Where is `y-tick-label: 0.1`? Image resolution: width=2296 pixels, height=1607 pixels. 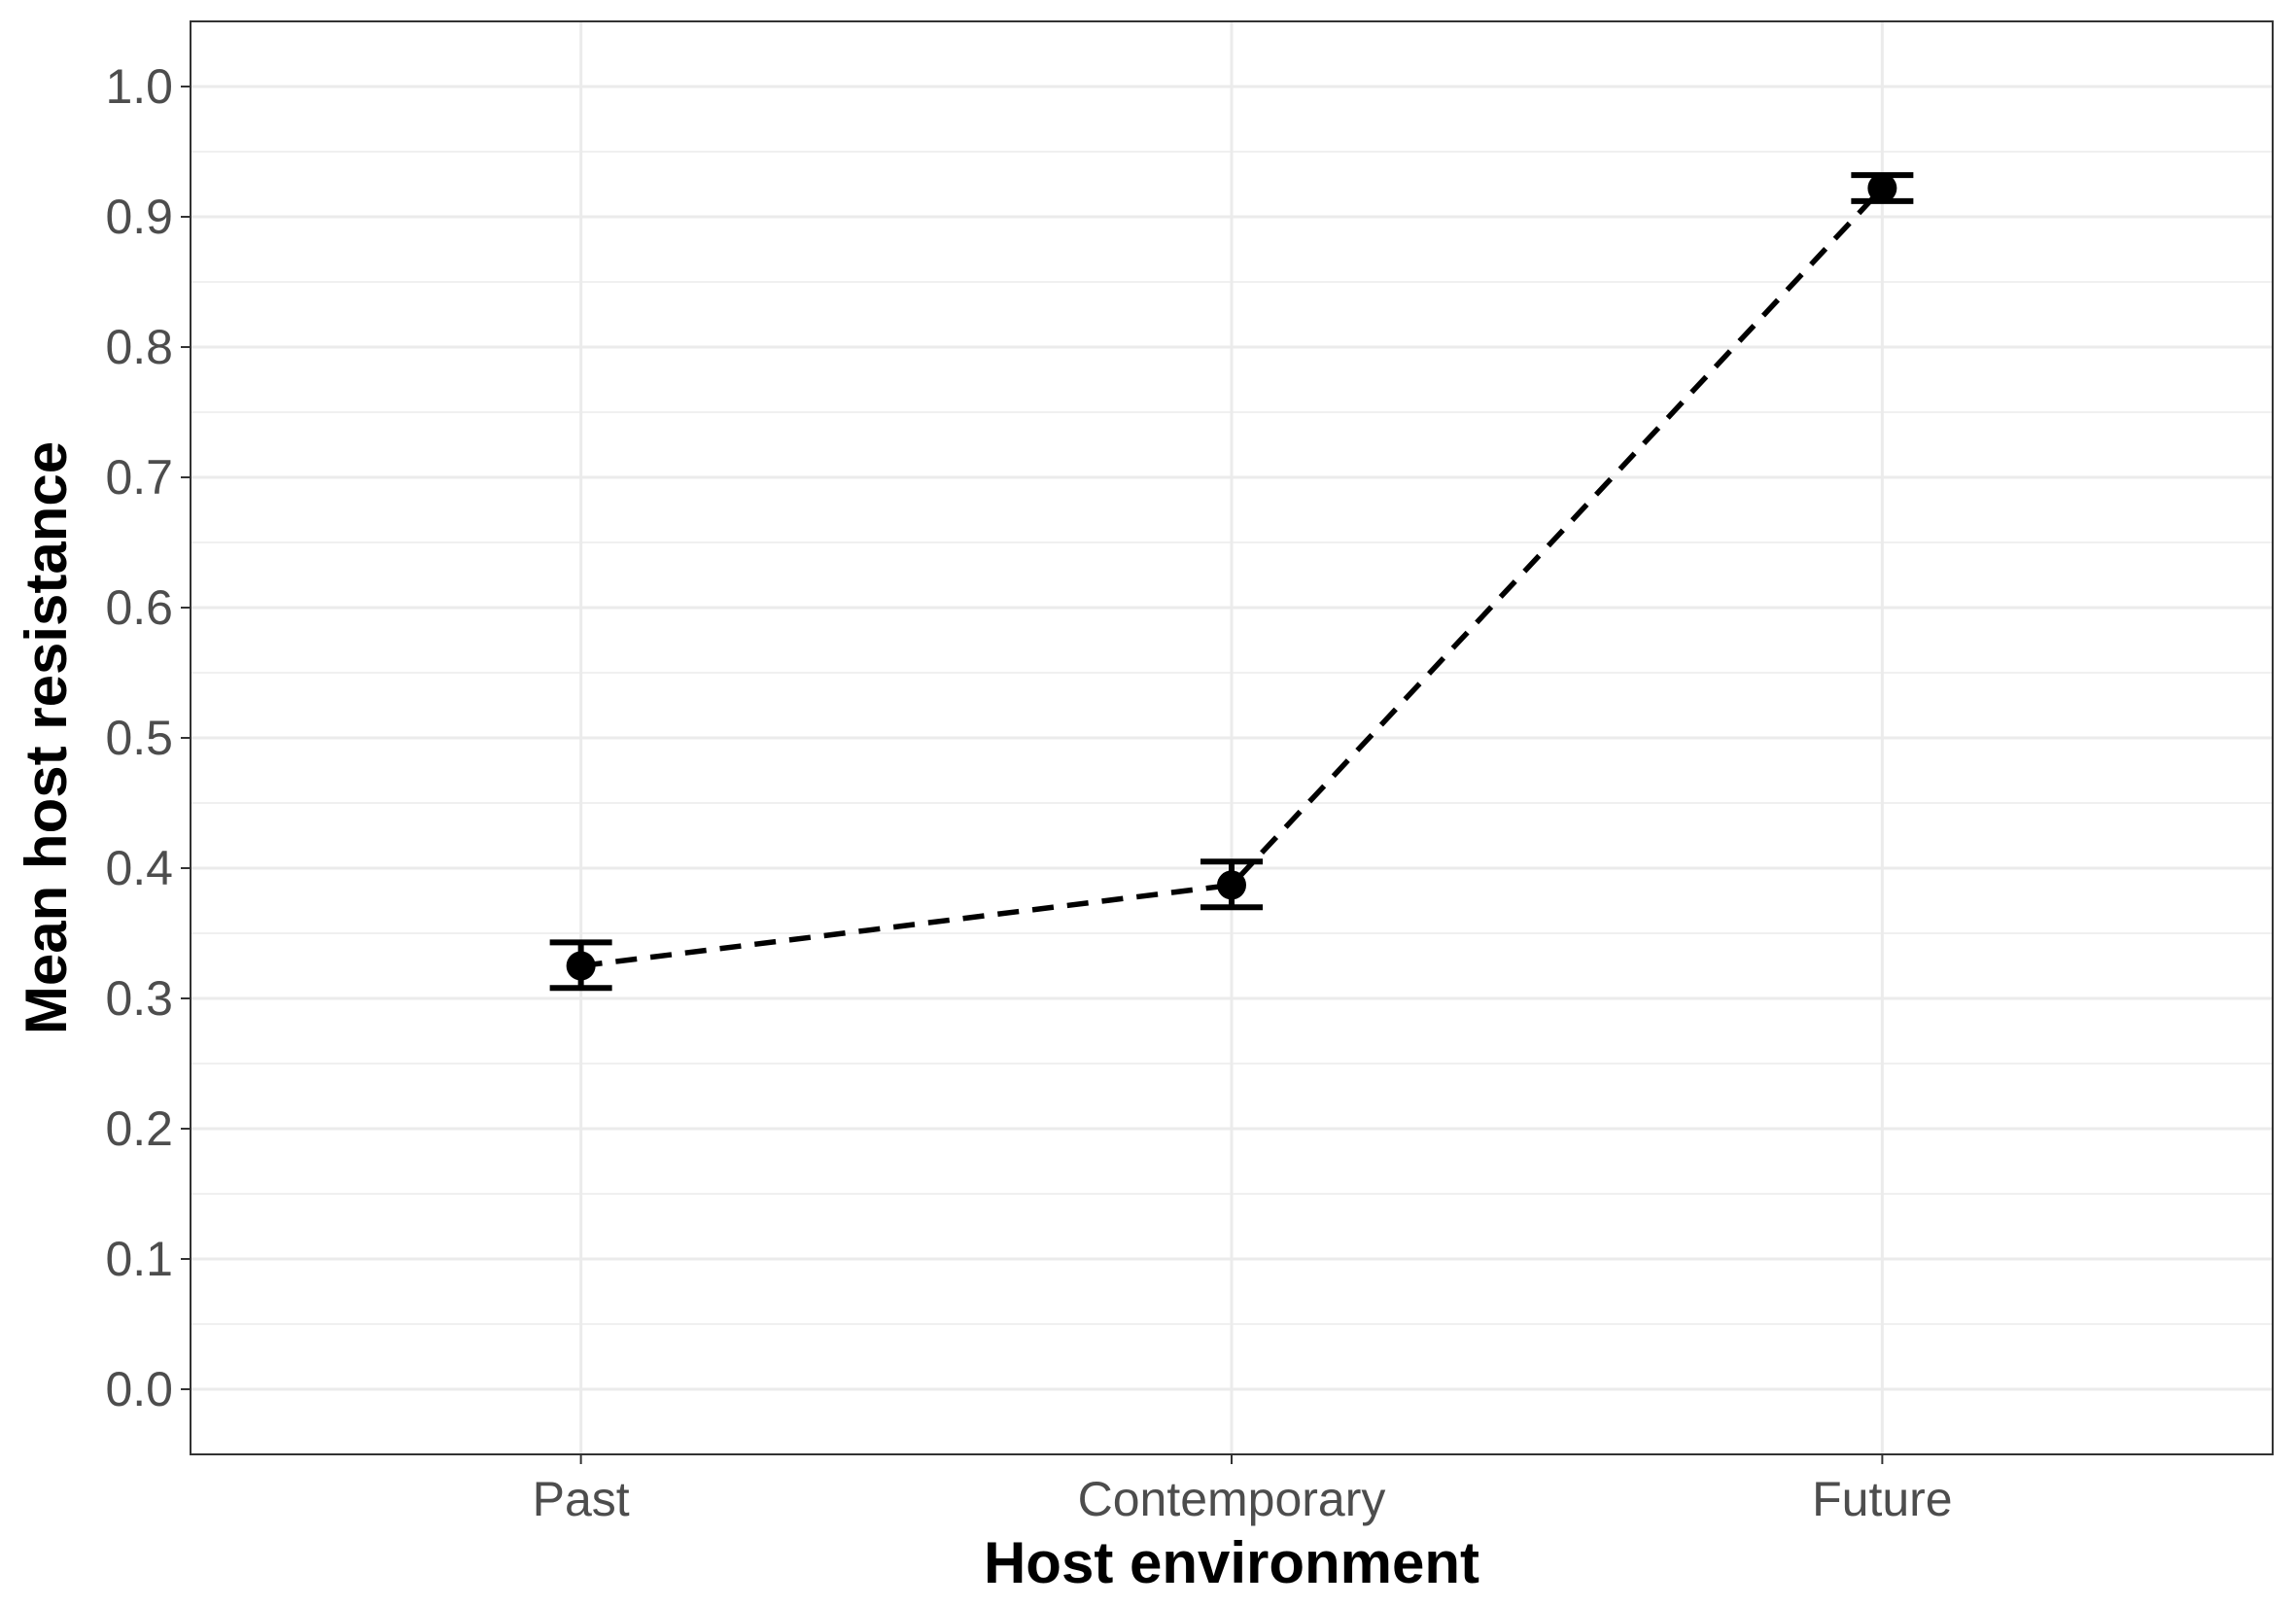 y-tick-label: 0.1 is located at coordinates (139, 1259).